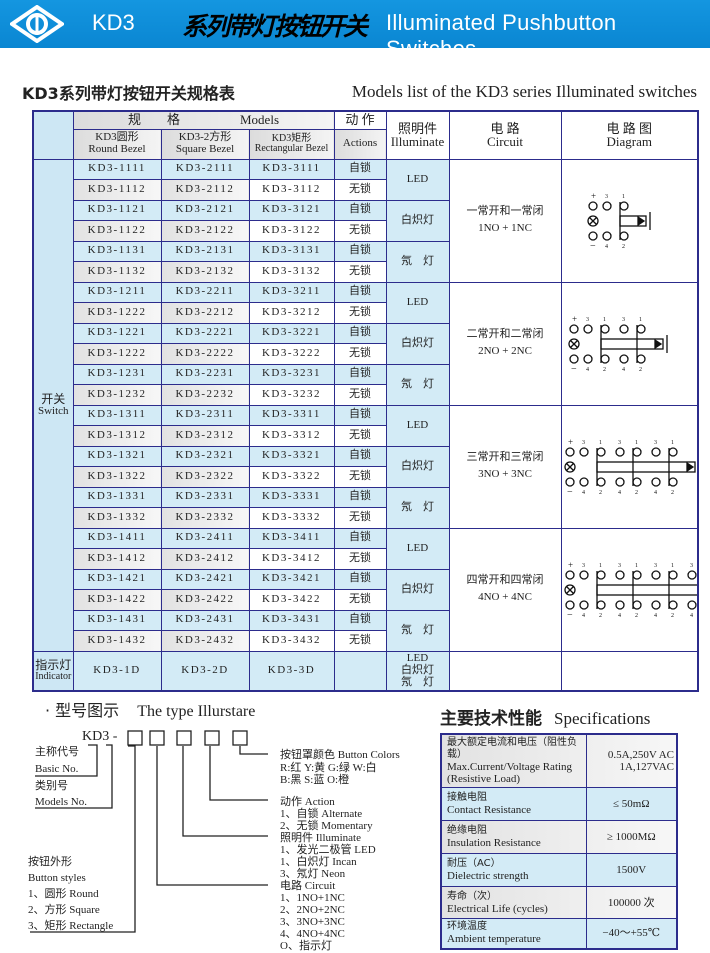 The width and height of the screenshot is (710, 953). Describe the element at coordinates (365, 559) in the screenshot. I see `table-row: KD3-1412 KD3-2412 KD3-3412 无锁` at that location.